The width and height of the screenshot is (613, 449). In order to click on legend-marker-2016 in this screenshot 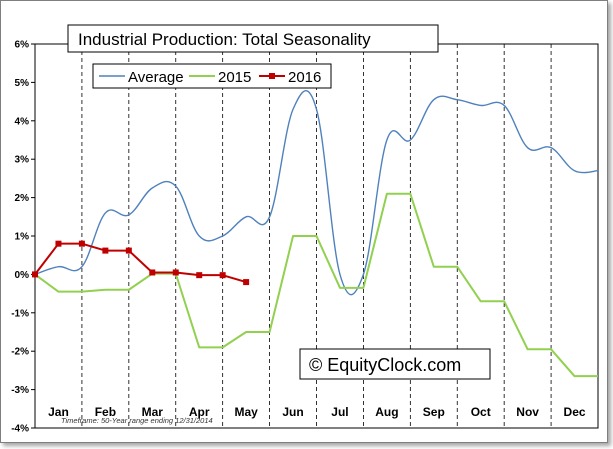, I will do `click(272, 76)`.